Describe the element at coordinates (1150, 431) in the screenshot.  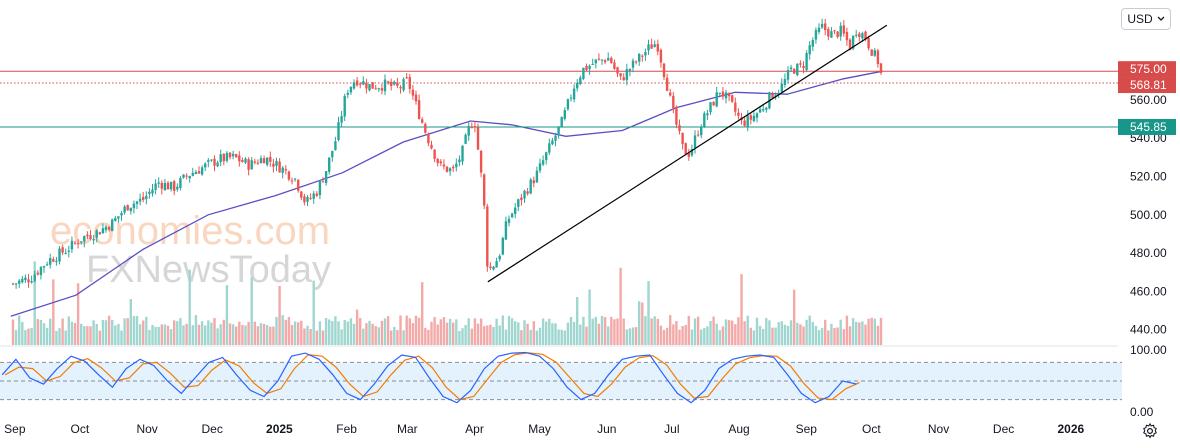
I see `gear-icon` at that location.